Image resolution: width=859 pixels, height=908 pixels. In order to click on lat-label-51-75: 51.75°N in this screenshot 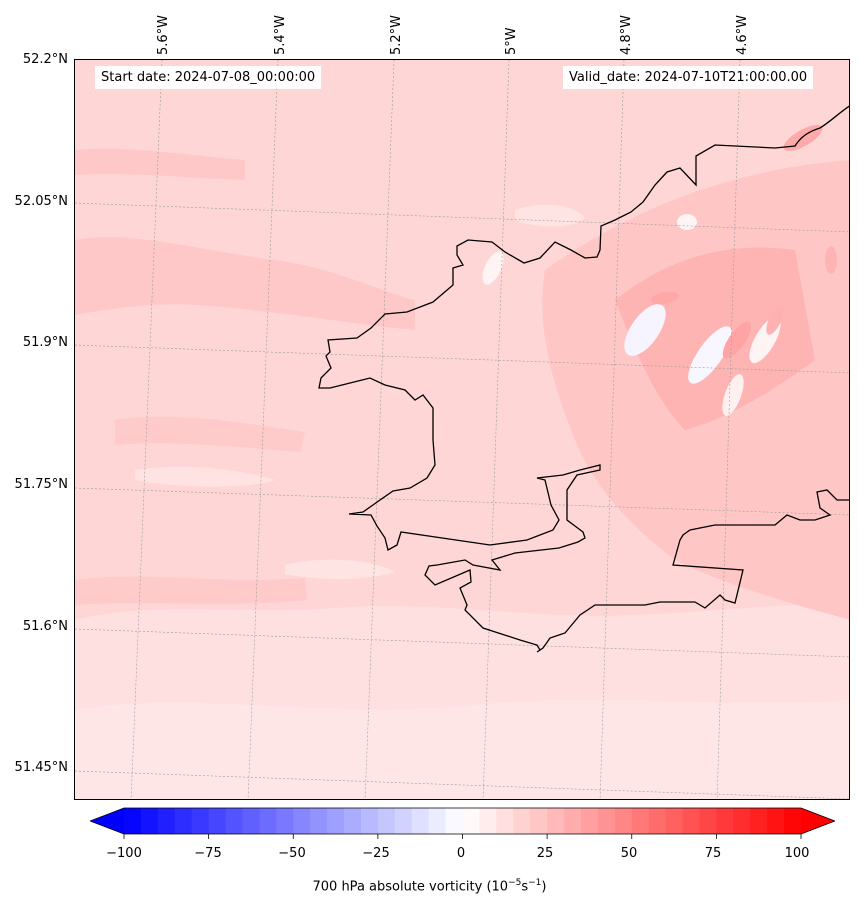, I will do `click(41, 484)`.